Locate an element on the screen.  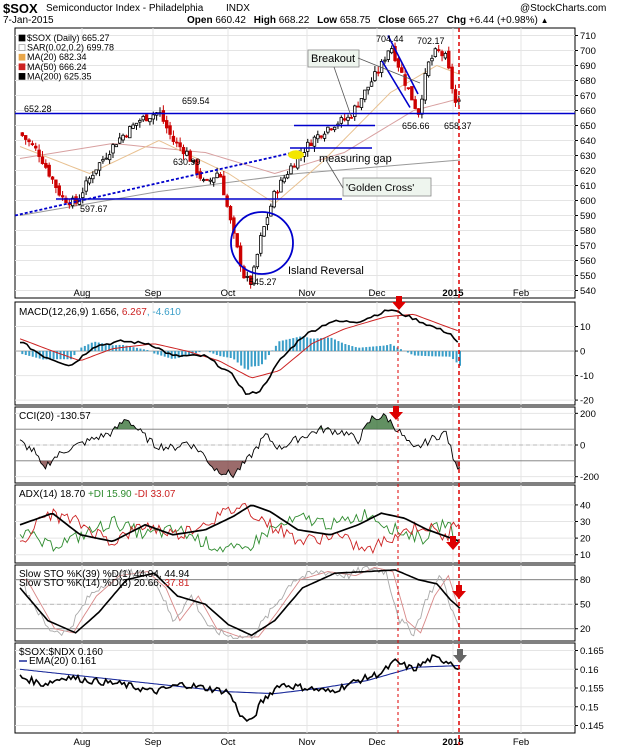
y-tick-label: 0 is located at coordinates (582, 352).